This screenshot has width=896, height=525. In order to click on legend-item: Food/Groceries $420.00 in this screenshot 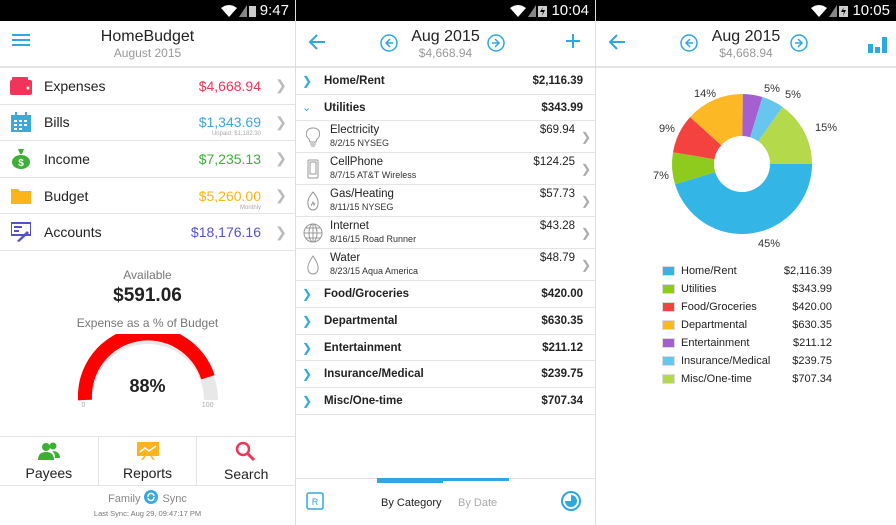, I will do `click(747, 307)`.